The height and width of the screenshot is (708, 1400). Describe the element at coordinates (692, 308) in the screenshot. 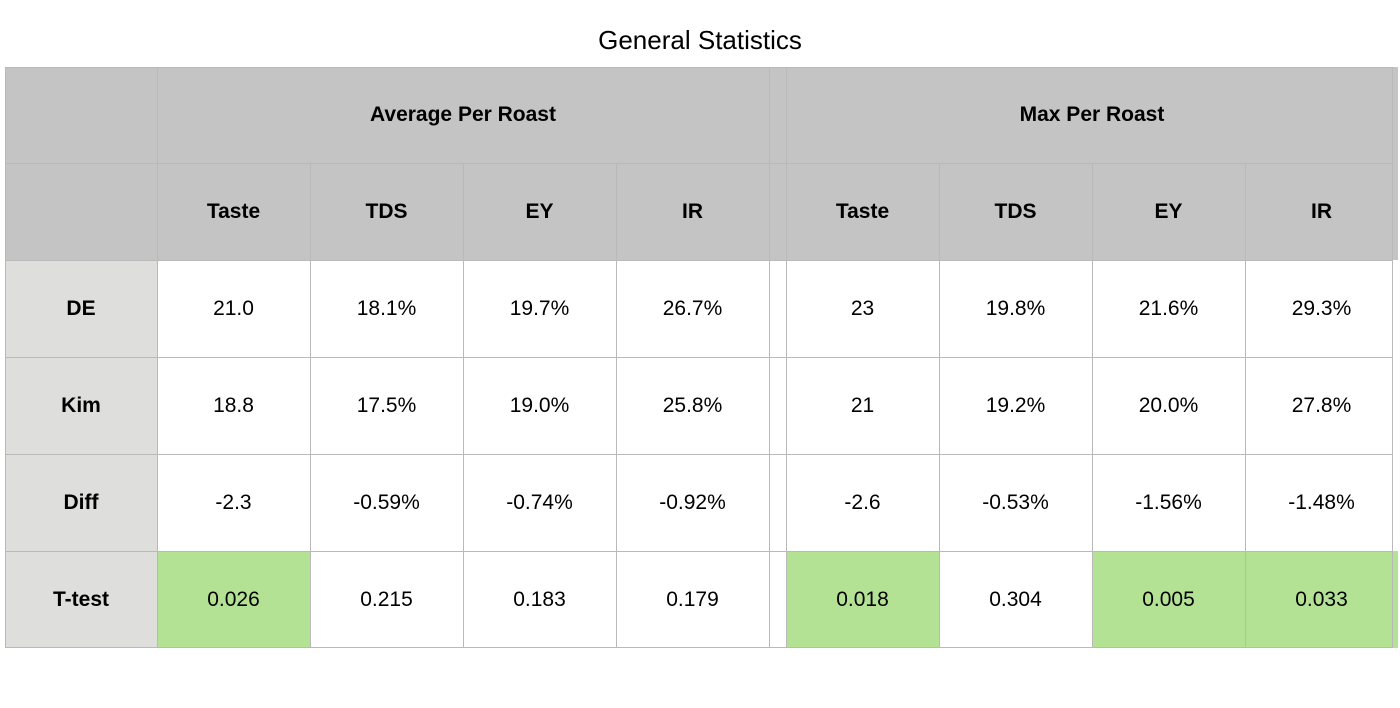

I see `table-cell: 26.7%` at that location.